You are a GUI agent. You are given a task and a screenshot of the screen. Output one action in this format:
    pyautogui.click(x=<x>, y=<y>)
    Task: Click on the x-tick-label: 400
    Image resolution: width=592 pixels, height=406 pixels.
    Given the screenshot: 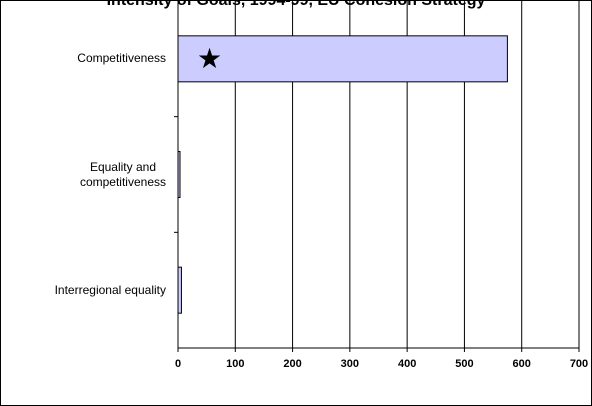 What is the action you would take?
    pyautogui.click(x=407, y=364)
    